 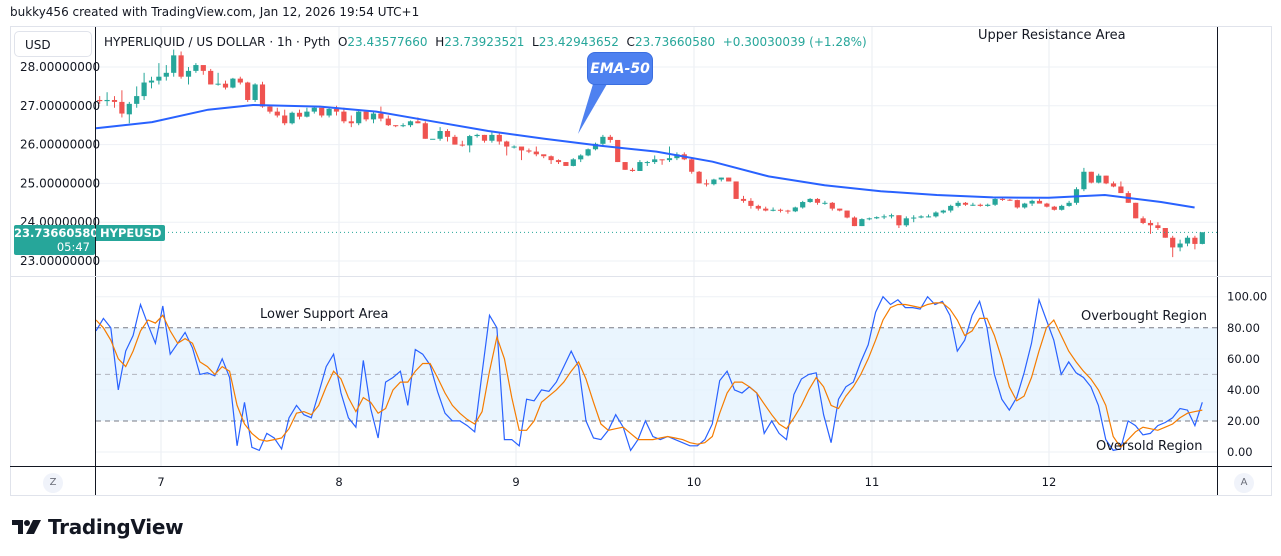 I want to click on annotation-overbought: Overbought Region, so click(x=1144, y=316).